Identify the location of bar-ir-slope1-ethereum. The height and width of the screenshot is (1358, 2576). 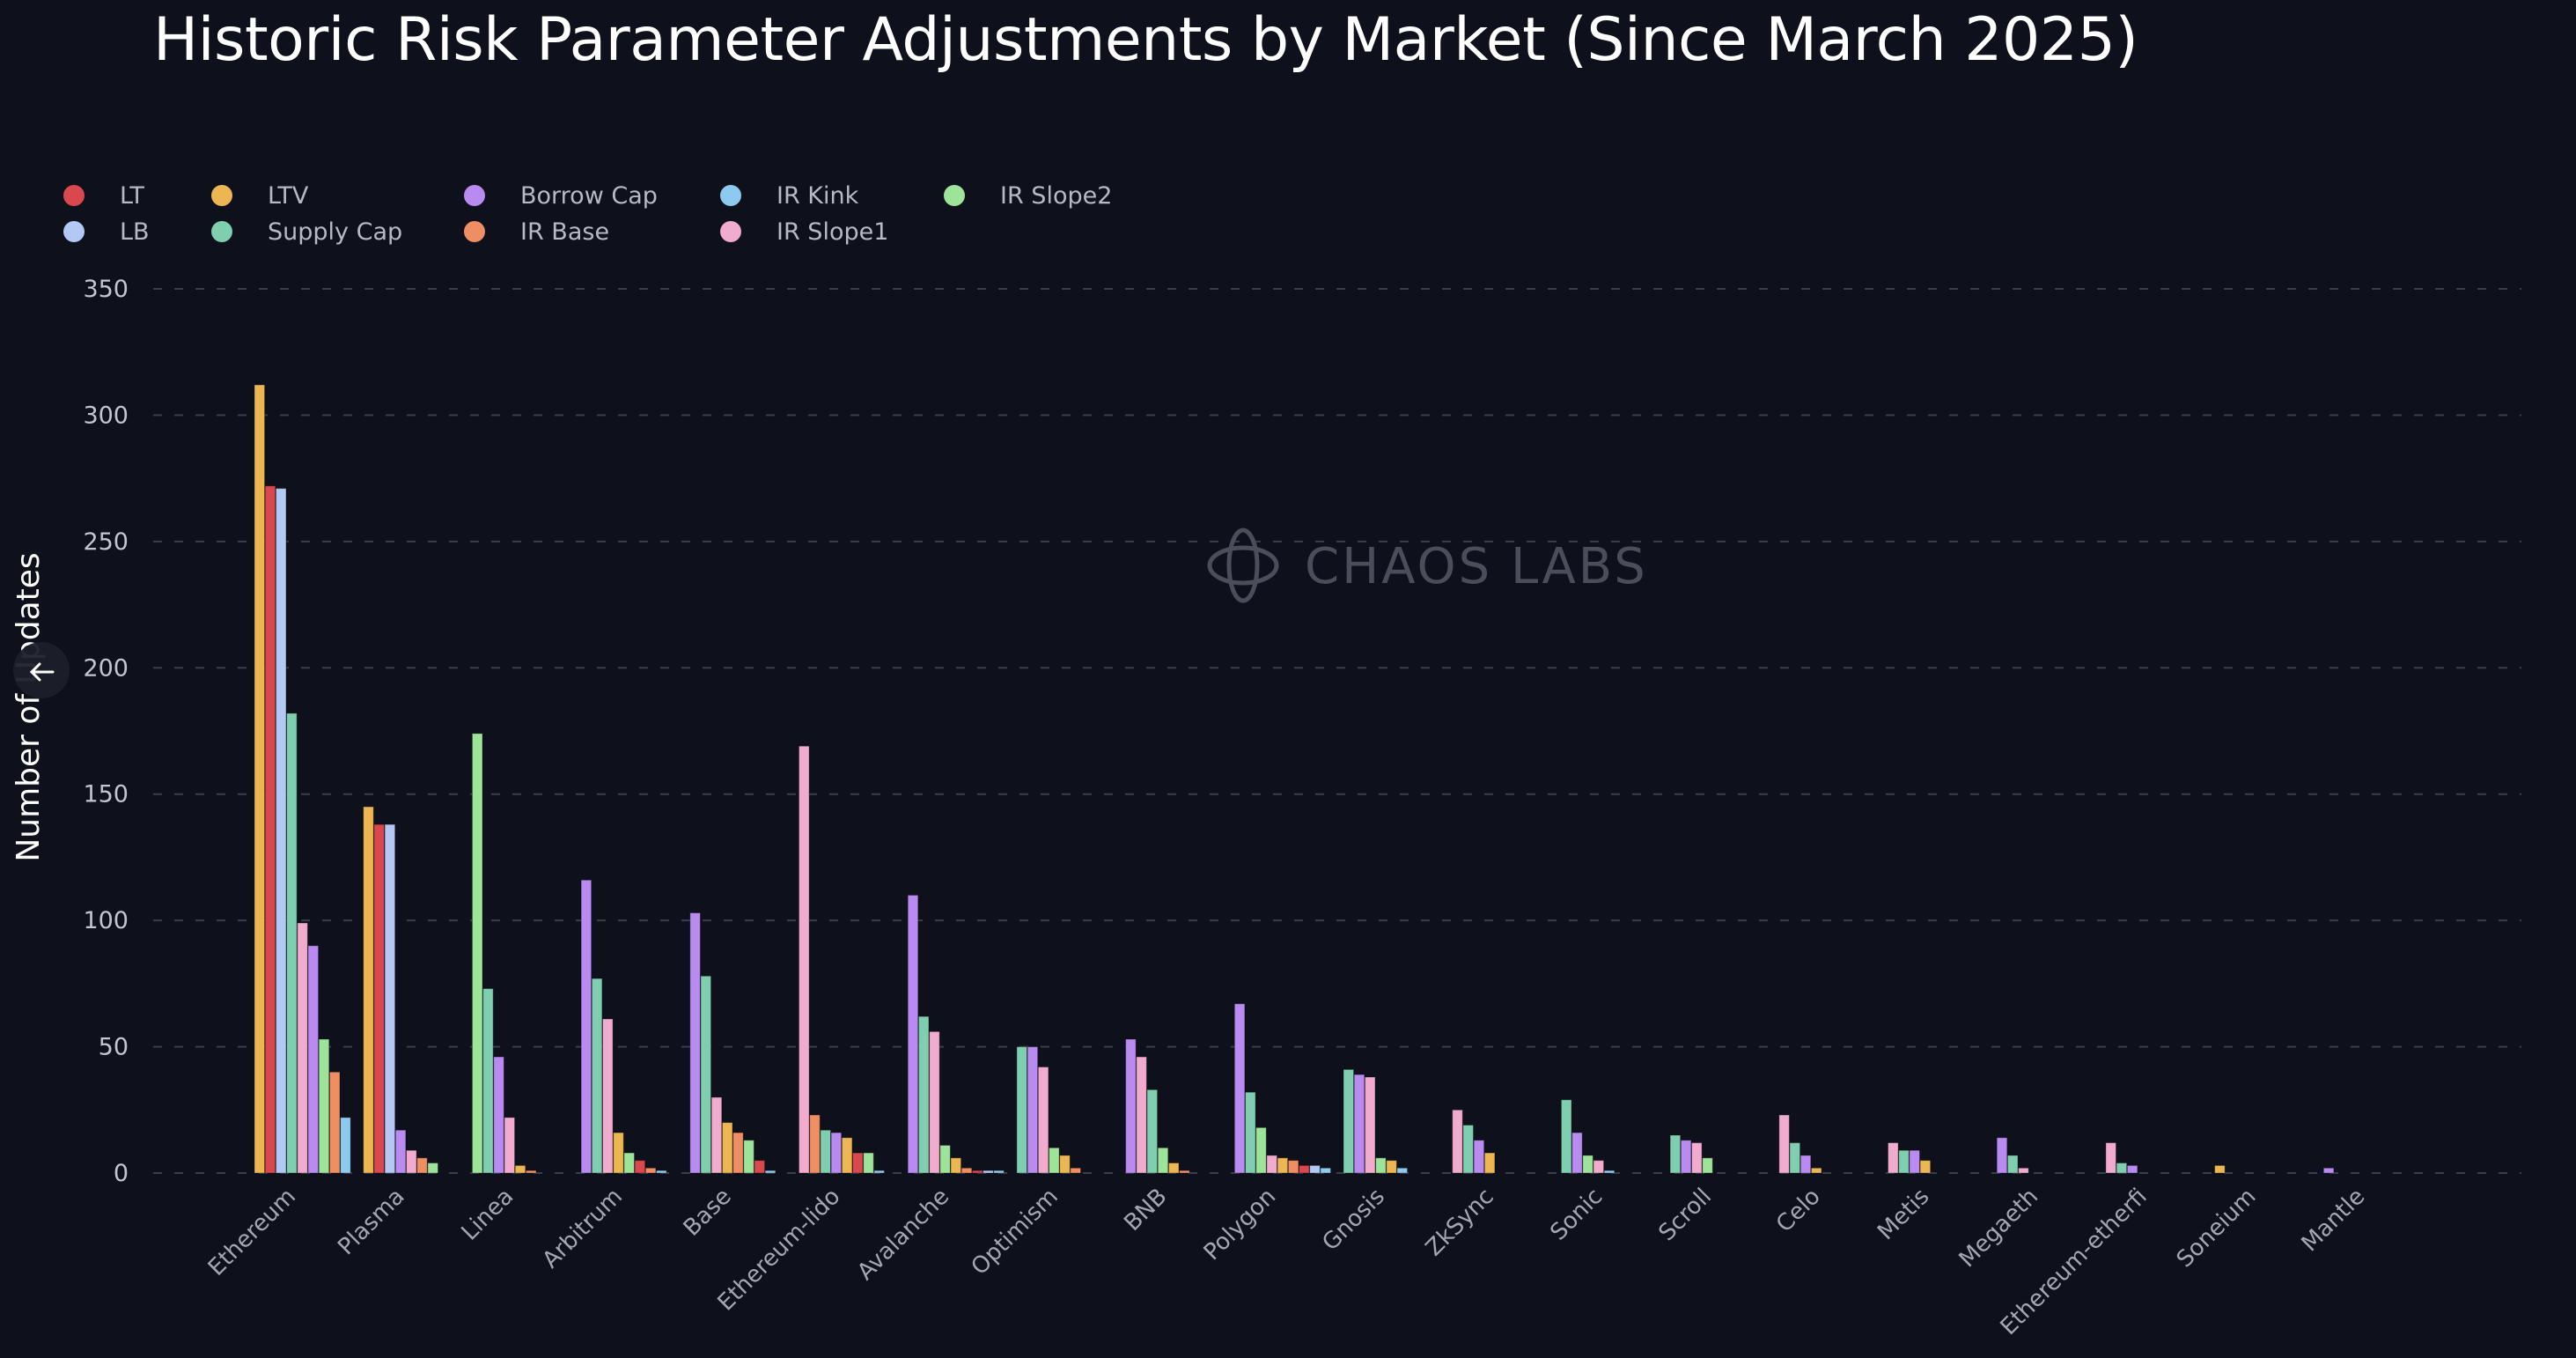
(302, 1048).